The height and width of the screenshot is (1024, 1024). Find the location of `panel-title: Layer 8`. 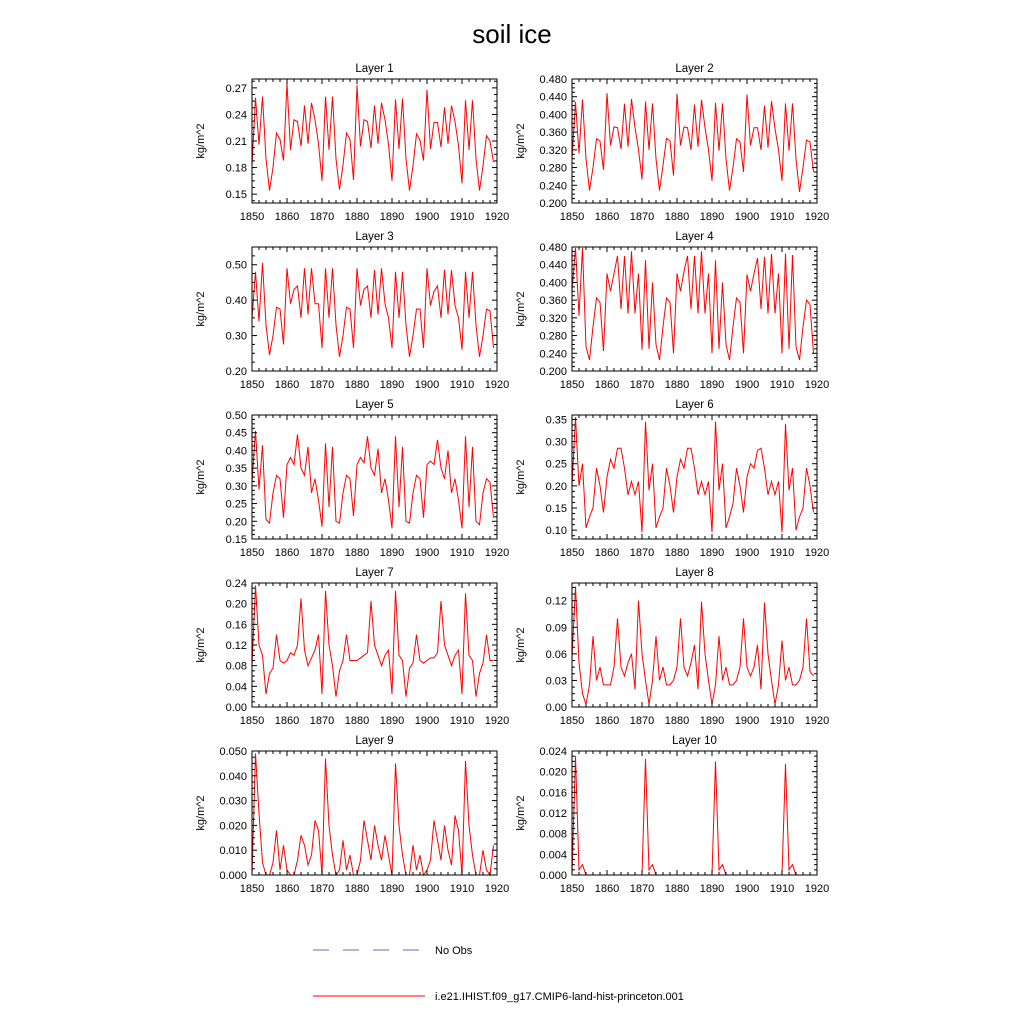

panel-title: Layer 8 is located at coordinates (694, 573).